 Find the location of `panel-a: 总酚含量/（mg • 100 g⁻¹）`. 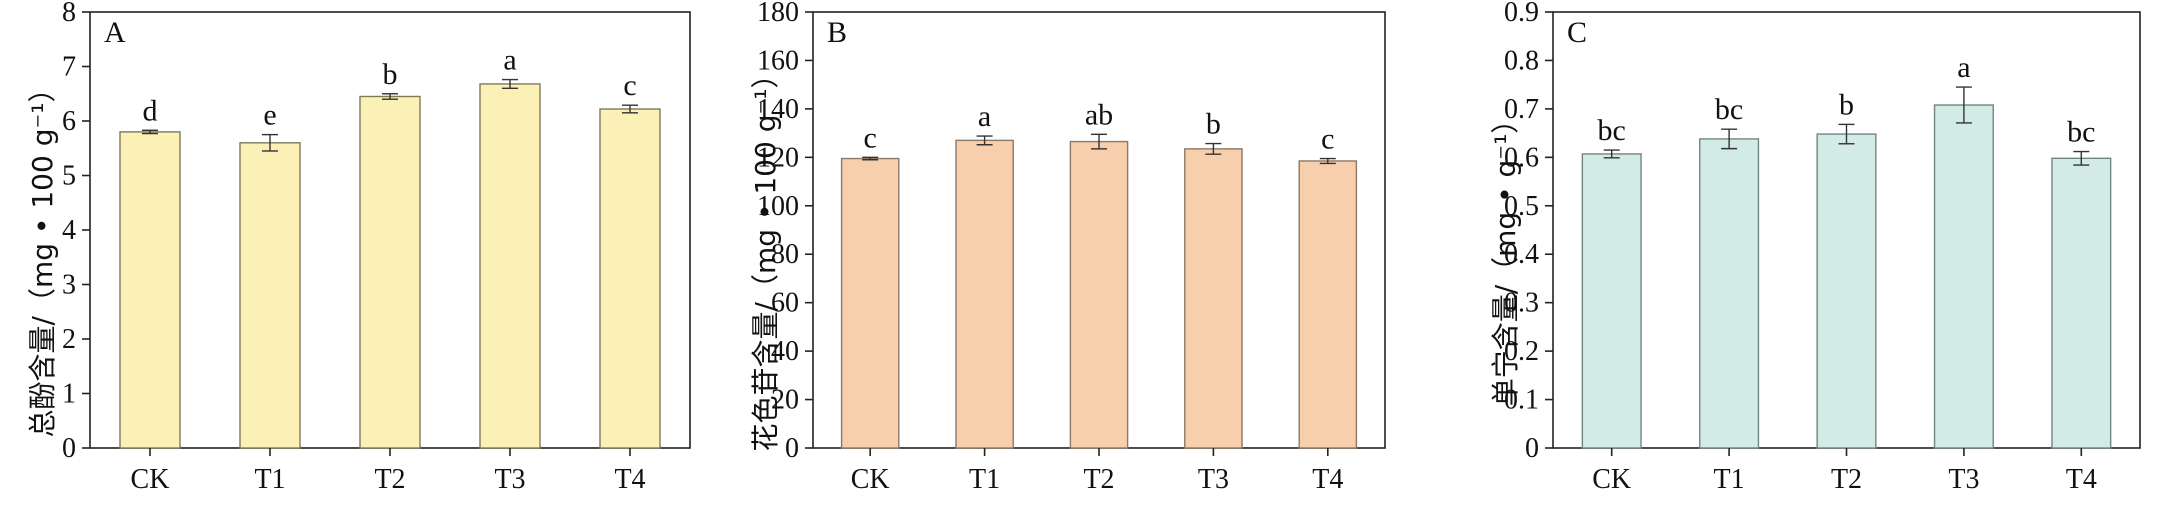

panel-a: 总酚含量/（mg • 100 g⁻¹） is located at coordinates (42, 256).